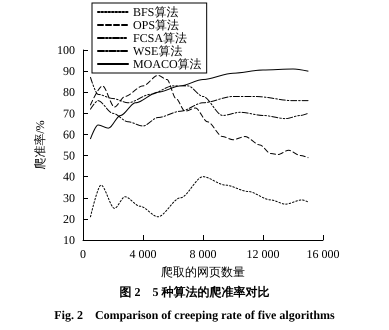 The height and width of the screenshot is (330, 389). What do you see at coordinates (167, 64) in the screenshot?
I see `legend-label: MOACO算法` at bounding box center [167, 64].